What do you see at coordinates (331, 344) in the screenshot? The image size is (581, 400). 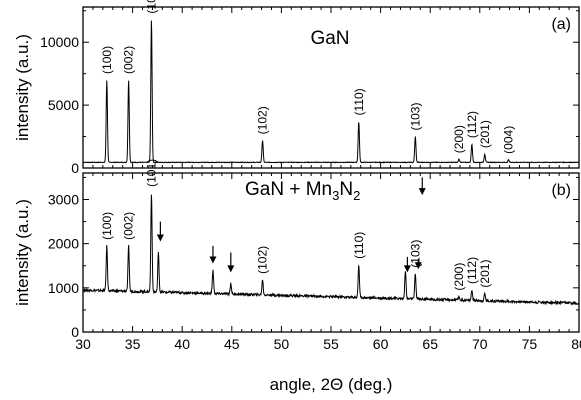 I see `x-tick-label: 55` at bounding box center [331, 344].